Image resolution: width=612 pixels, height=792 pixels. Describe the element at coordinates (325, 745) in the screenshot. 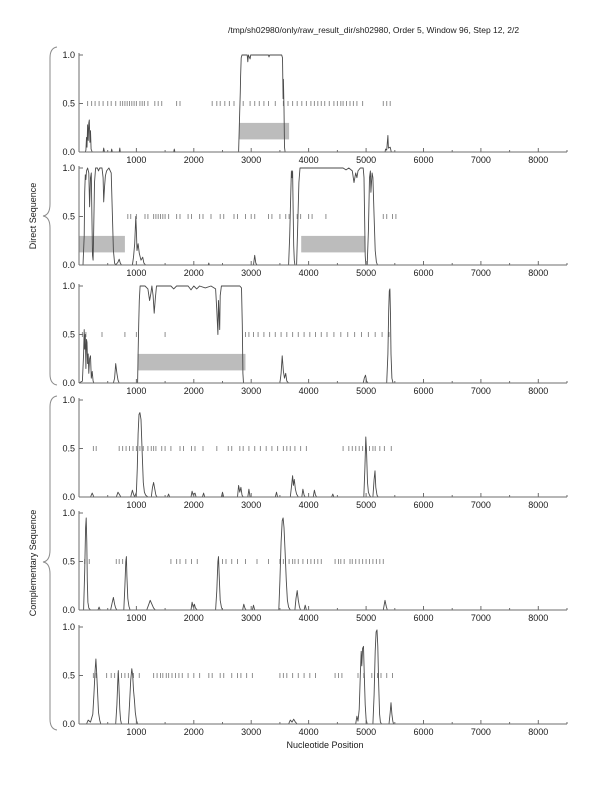

I see `x-axis-title: Nucleotide Position` at that location.